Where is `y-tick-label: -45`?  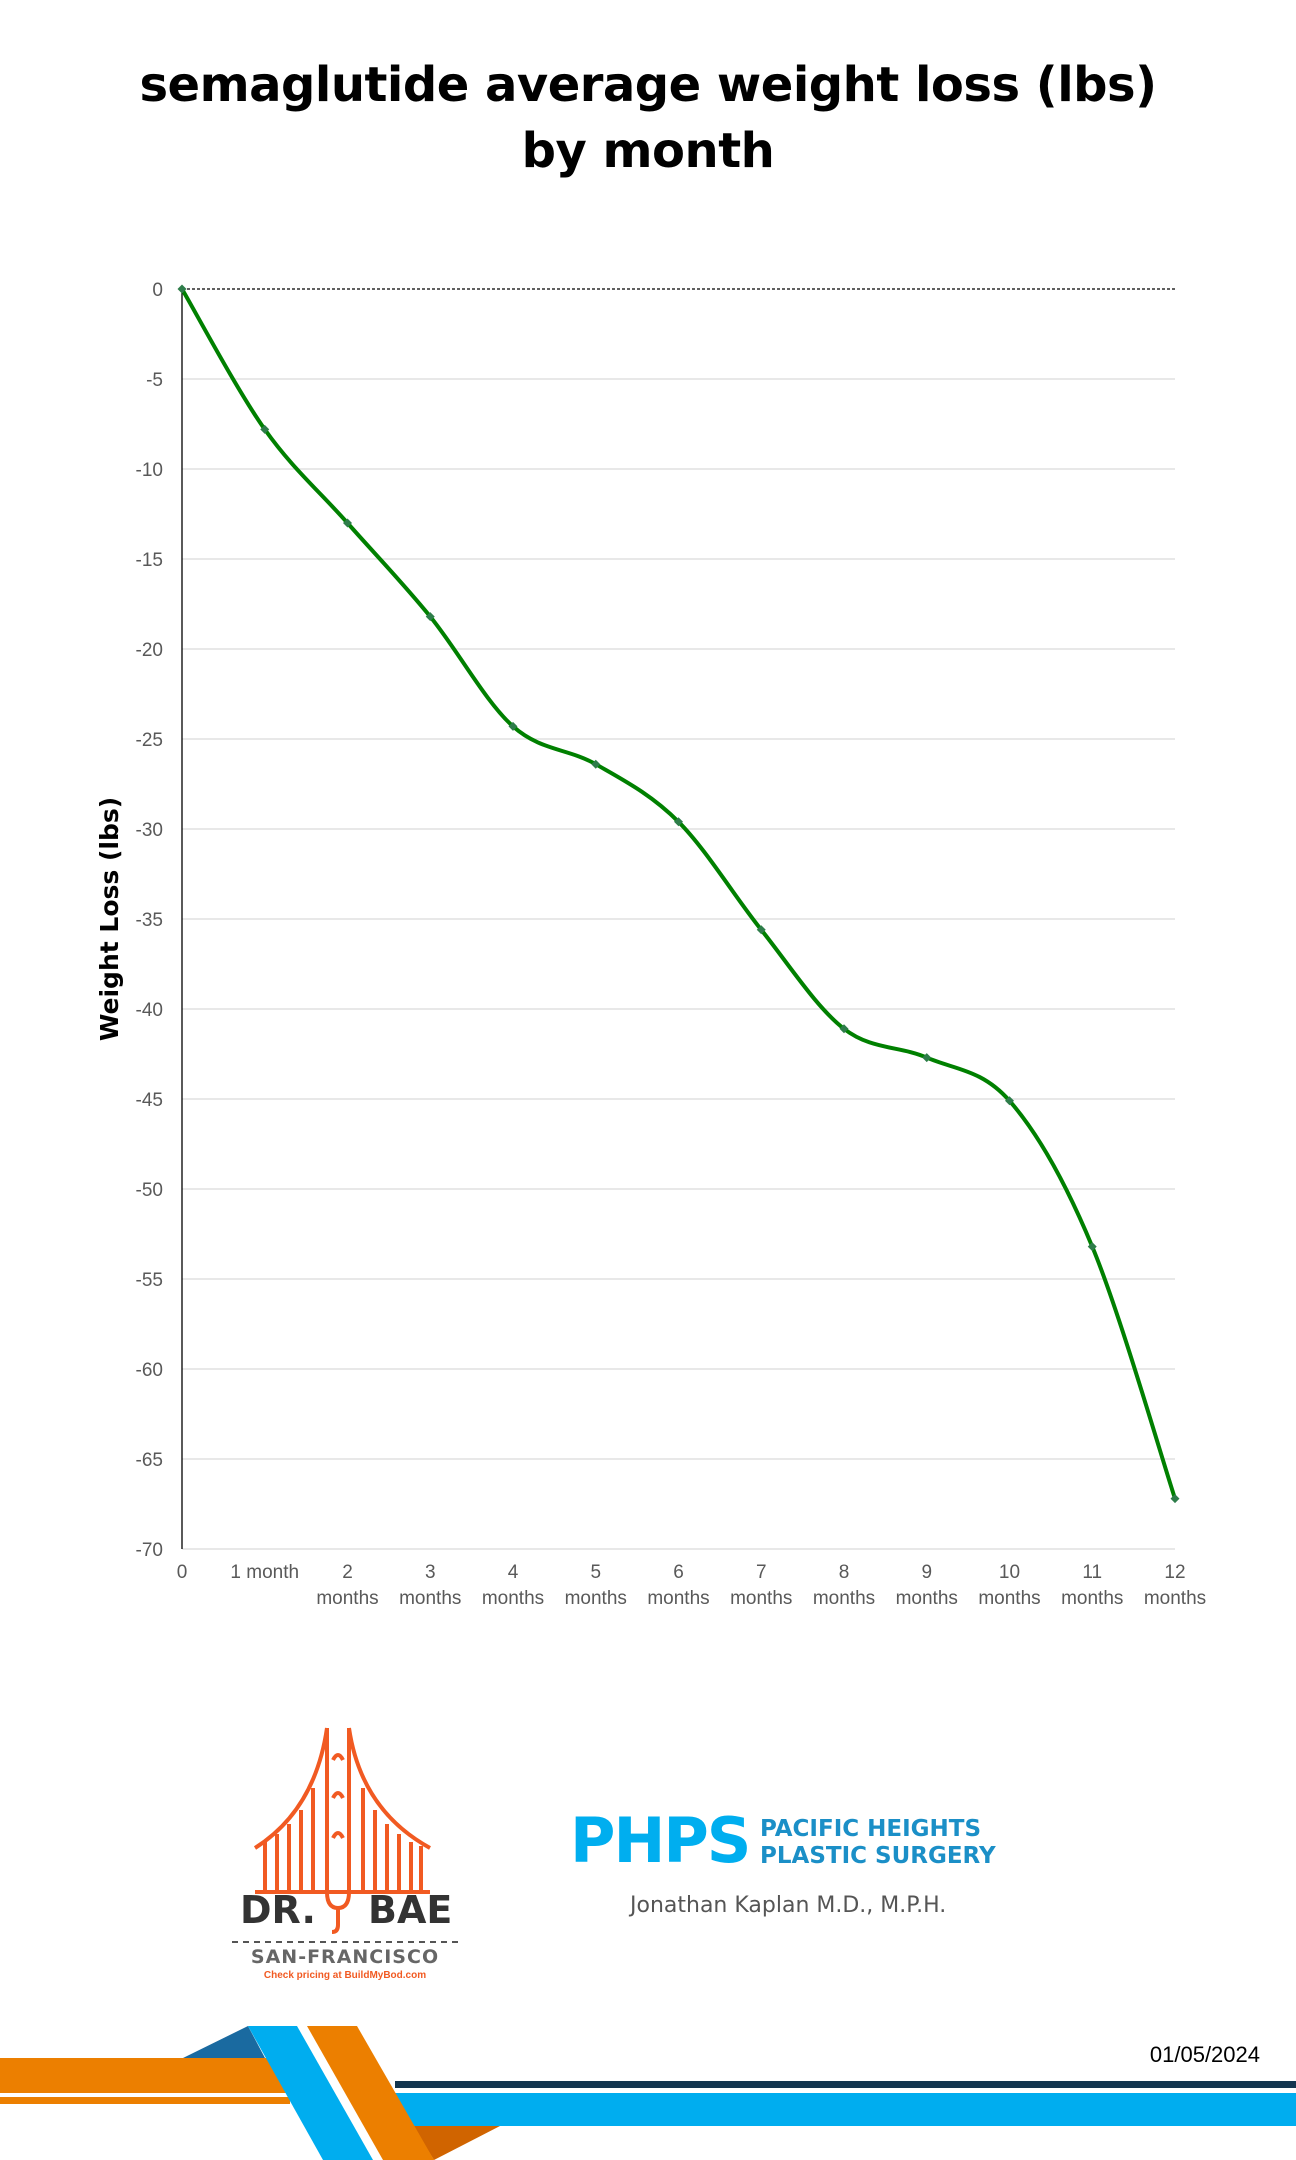
y-tick-label: -45 is located at coordinates (149, 1100).